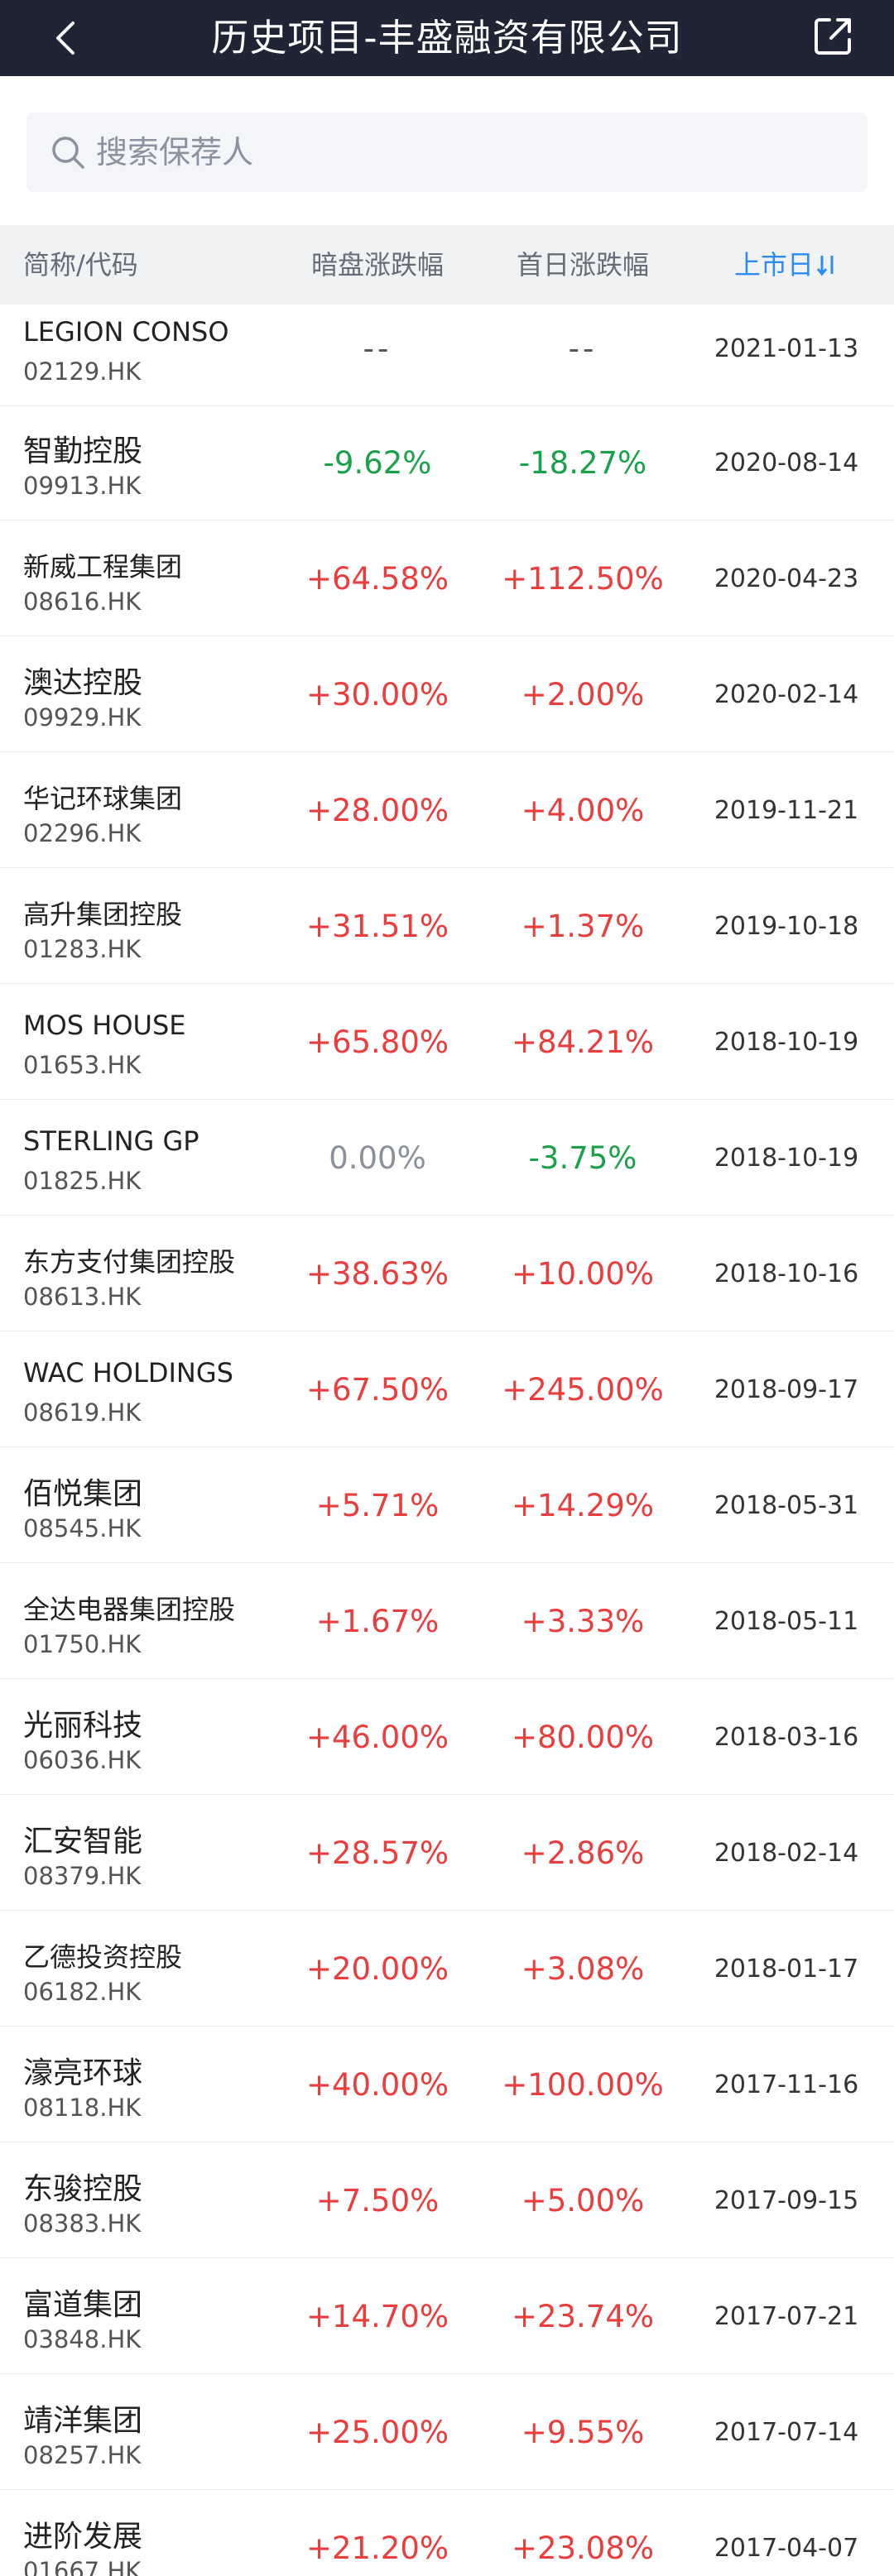 This screenshot has height=2576, width=894. Describe the element at coordinates (126, 332) in the screenshot. I see `stock-name: LEGION CONSO` at that location.